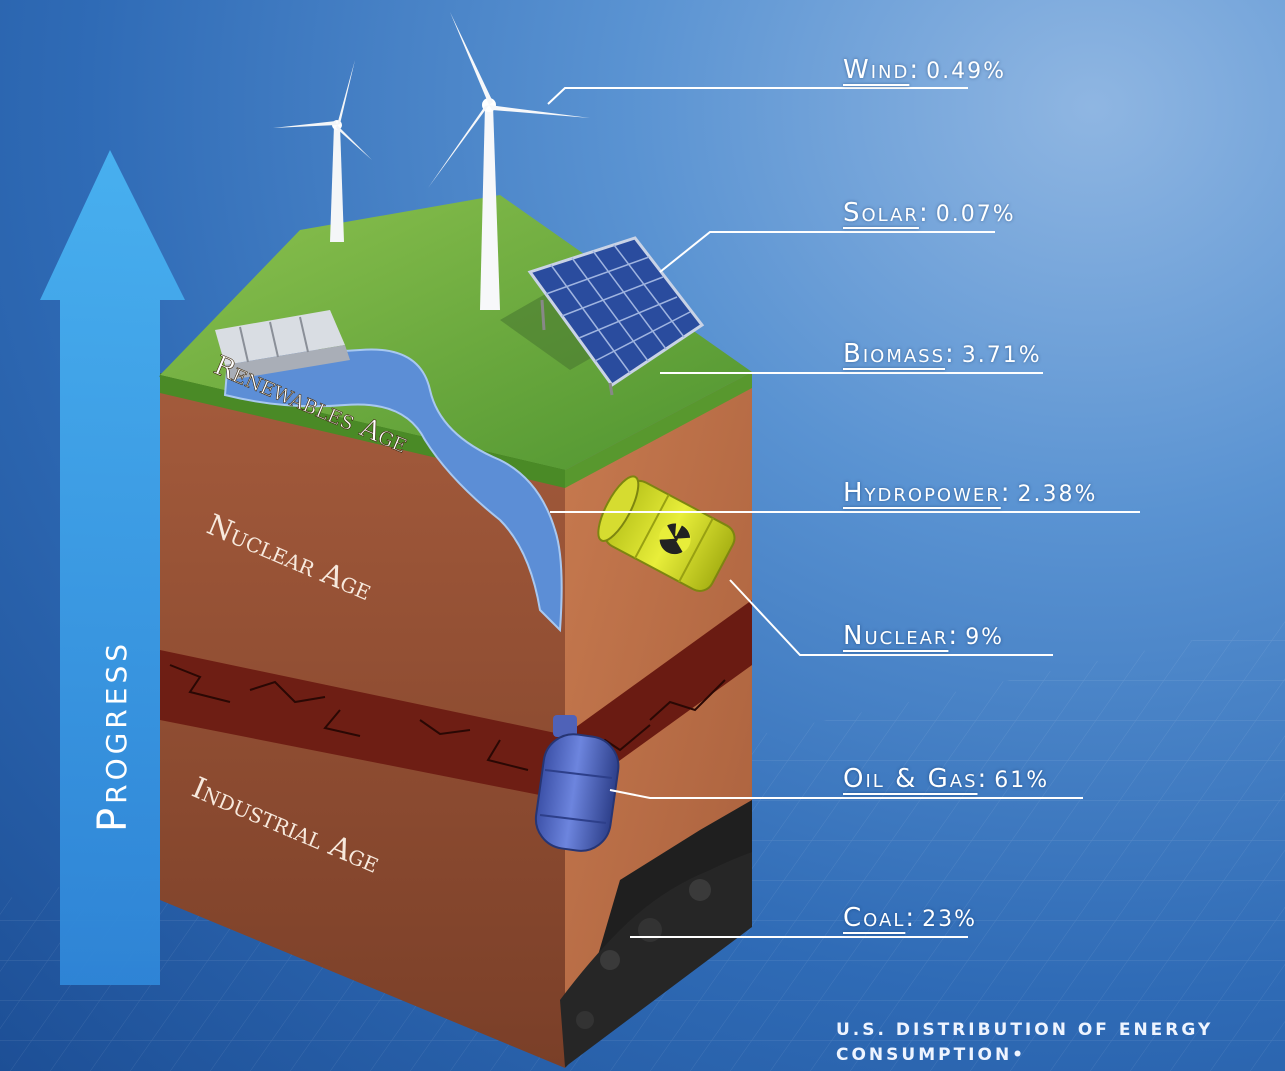  Describe the element at coordinates (910, 918) in the screenshot. I see `source-label-coal: Coal: 23%` at that location.